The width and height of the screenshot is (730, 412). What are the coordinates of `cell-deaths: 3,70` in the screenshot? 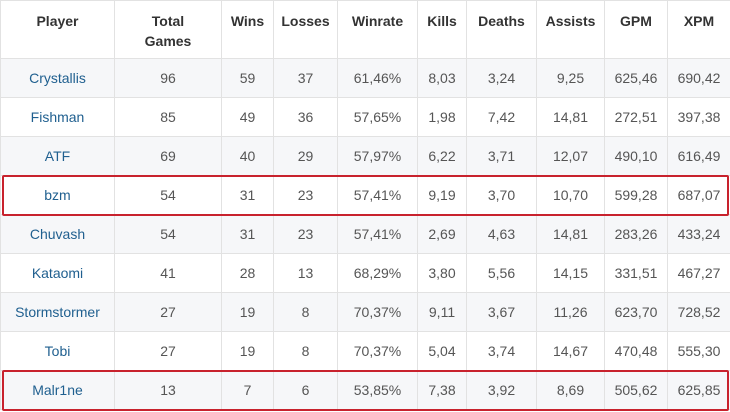 It's located at (501, 195).